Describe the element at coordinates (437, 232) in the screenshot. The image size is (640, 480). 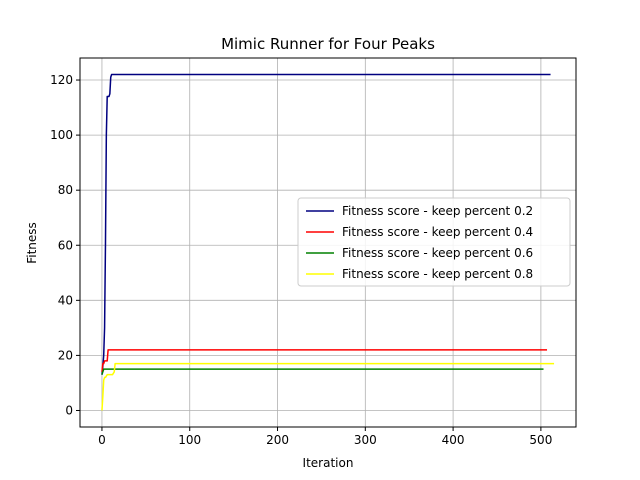
I see `legend-label-2: Fitness score - keep percent 0.4` at that location.